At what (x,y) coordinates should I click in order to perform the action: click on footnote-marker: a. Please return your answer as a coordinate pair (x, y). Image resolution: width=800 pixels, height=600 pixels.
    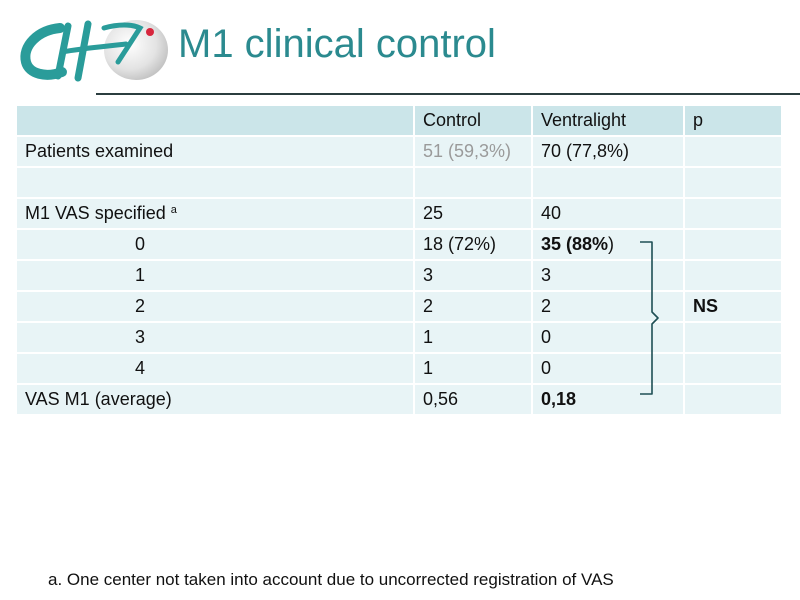
    Looking at the image, I should click on (173, 210).